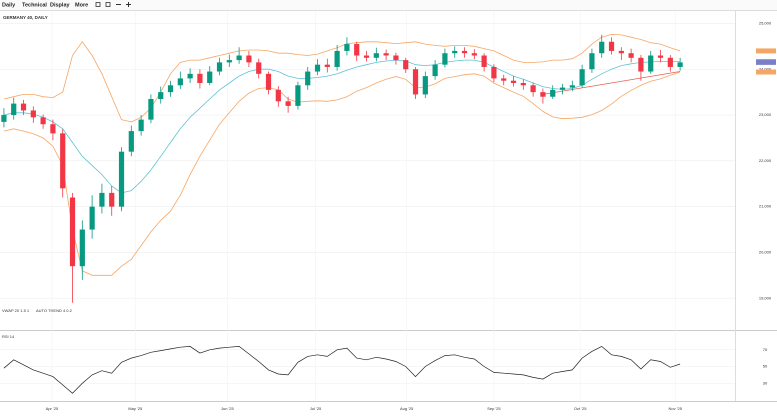  What do you see at coordinates (676, 408) in the screenshot?
I see `x-tick-label: Nov '25` at bounding box center [676, 408].